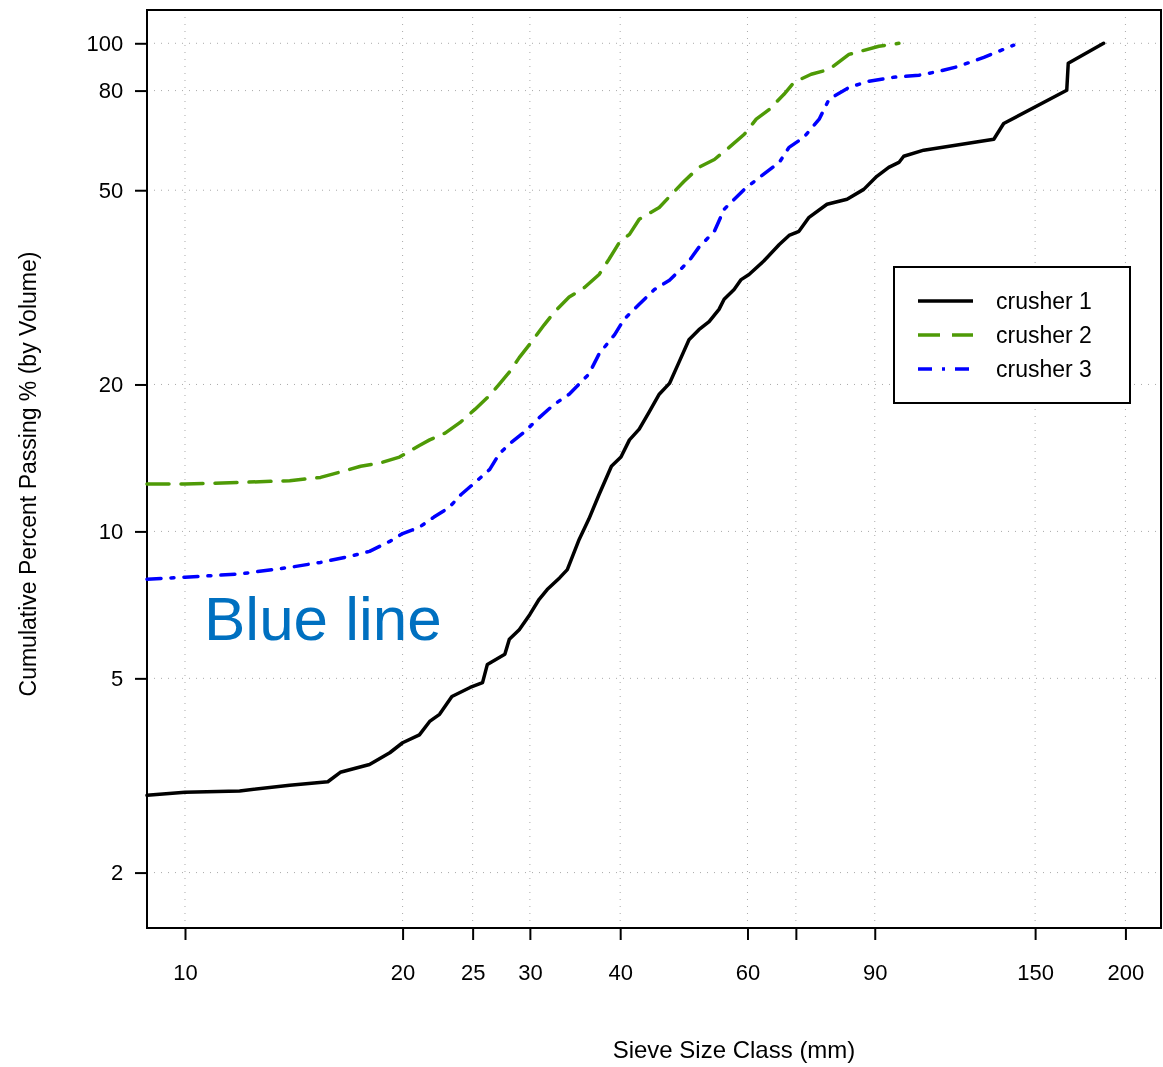 The width and height of the screenshot is (1163, 1067). Describe the element at coordinates (111, 385) in the screenshot. I see `y-tick-label: 20` at that location.